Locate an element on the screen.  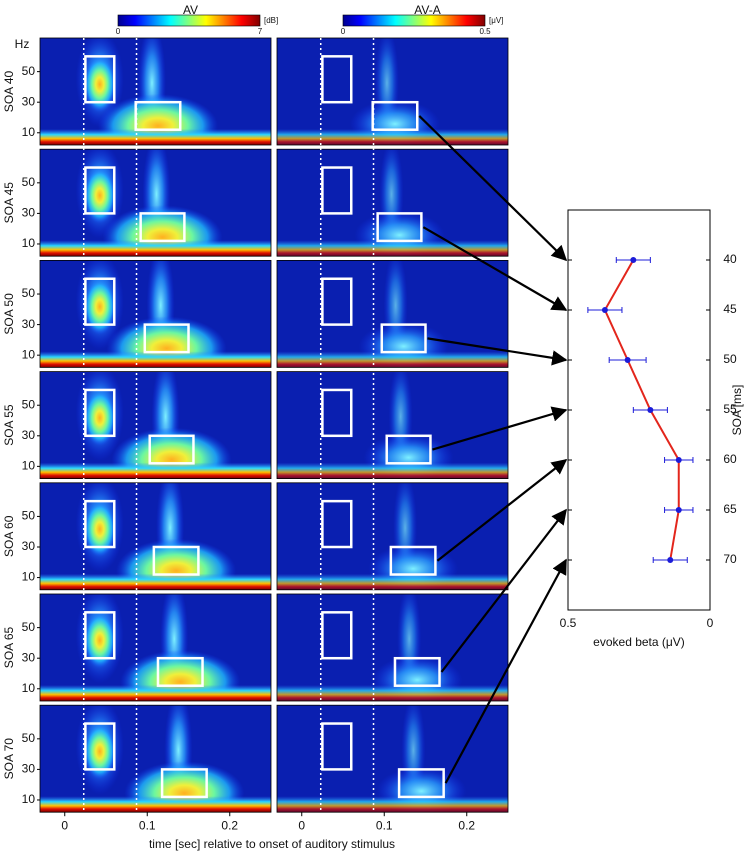
column-title: AV is located at coordinates (190, 10).